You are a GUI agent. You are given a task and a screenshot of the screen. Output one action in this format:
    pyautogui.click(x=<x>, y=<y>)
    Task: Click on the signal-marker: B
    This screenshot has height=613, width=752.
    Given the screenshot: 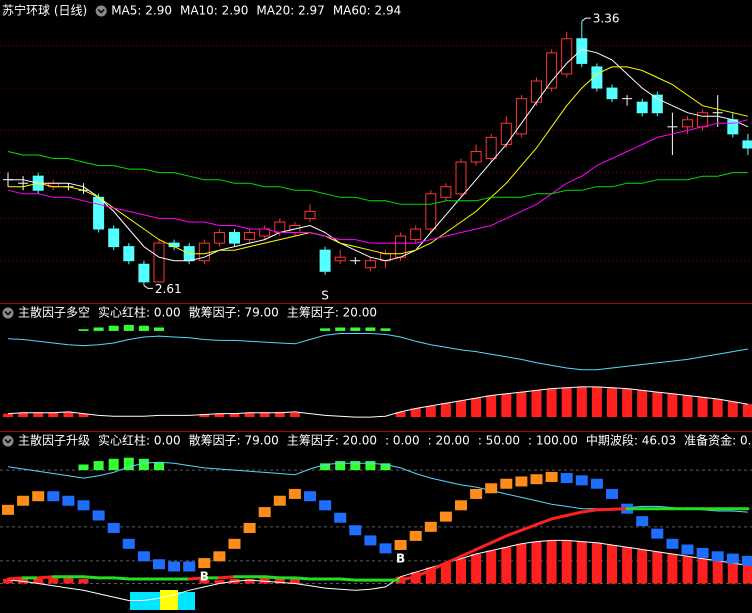 What is the action you would take?
    pyautogui.click(x=204, y=577)
    